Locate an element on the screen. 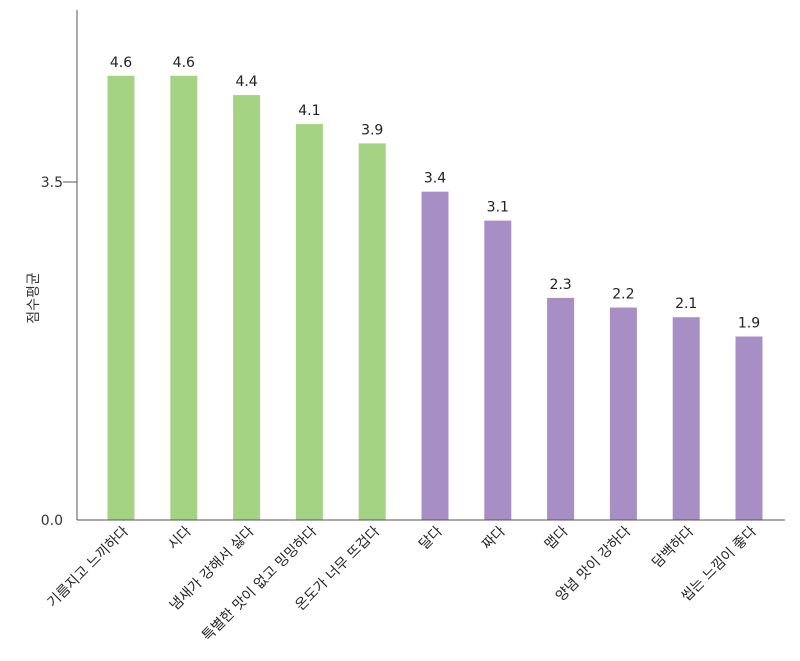 The height and width of the screenshot is (661, 800). x-category-label: 담백하다 is located at coordinates (673, 547).